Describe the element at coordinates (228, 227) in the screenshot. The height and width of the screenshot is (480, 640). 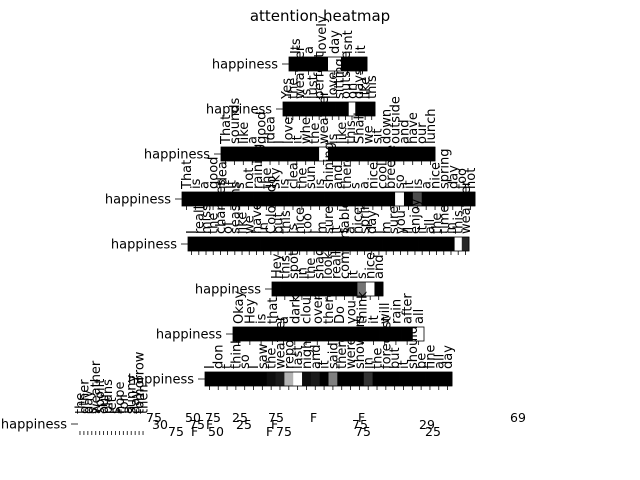
I see `token-label: of` at that location.